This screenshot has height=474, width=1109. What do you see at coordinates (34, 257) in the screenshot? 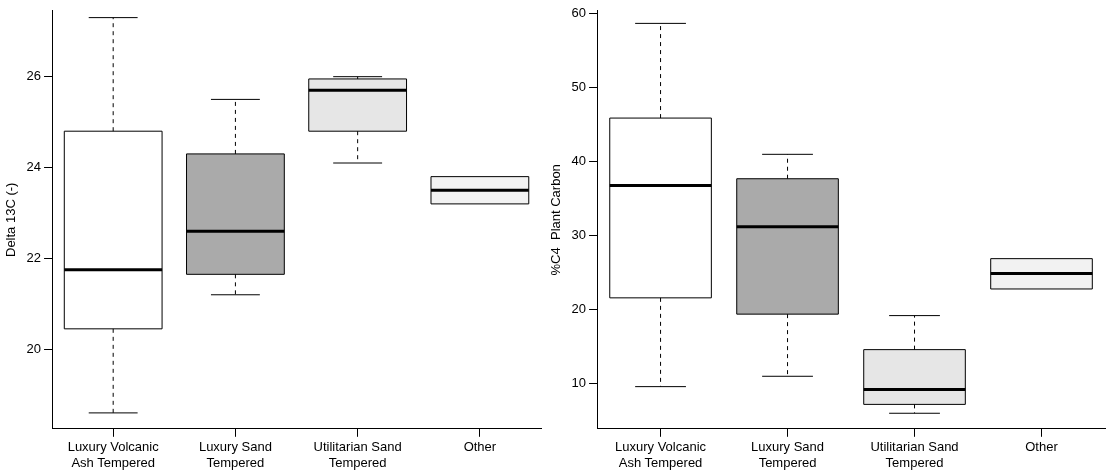
I see `y-tick-label: 22` at bounding box center [34, 257].